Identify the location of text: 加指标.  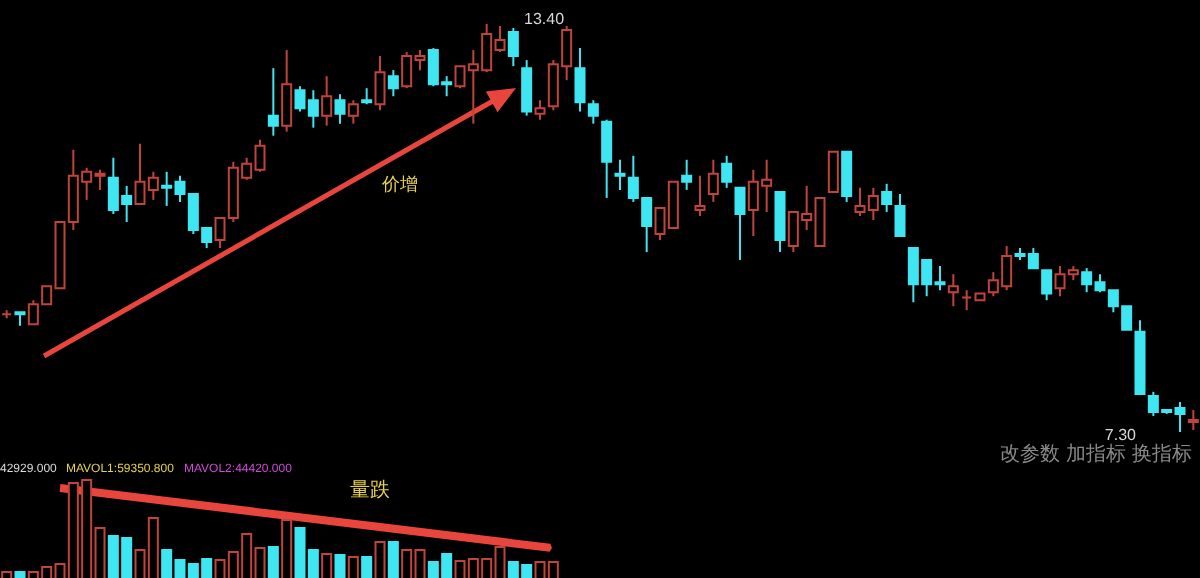
(1096, 454).